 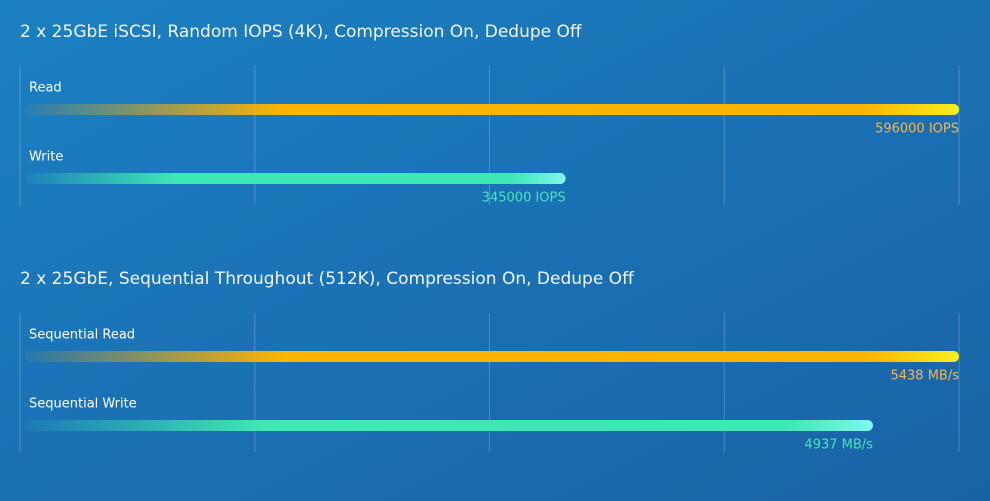 What do you see at coordinates (82, 335) in the screenshot?
I see `category-label: Sequential Read` at bounding box center [82, 335].